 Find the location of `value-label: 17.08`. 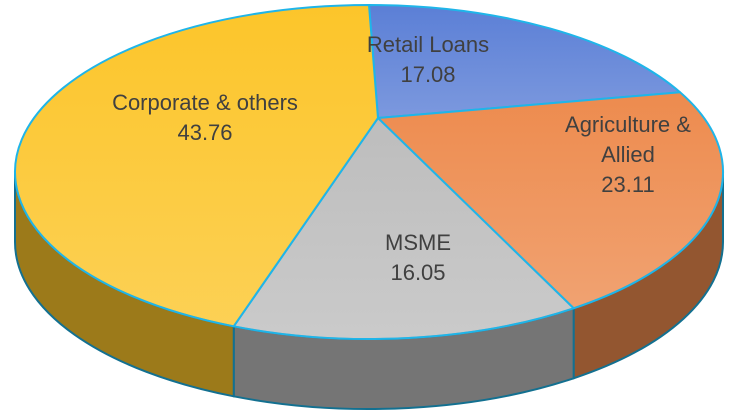

value-label: 17.08 is located at coordinates (428, 74).